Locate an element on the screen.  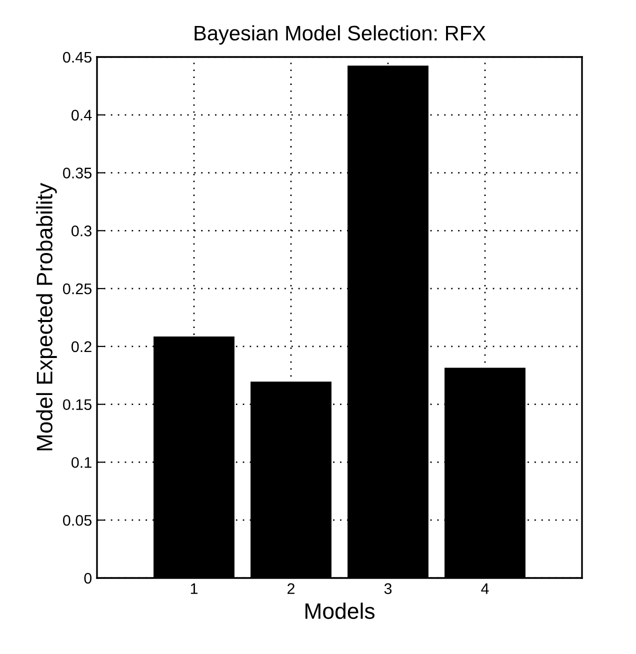
x-tick-label: 3 is located at coordinates (388, 588).